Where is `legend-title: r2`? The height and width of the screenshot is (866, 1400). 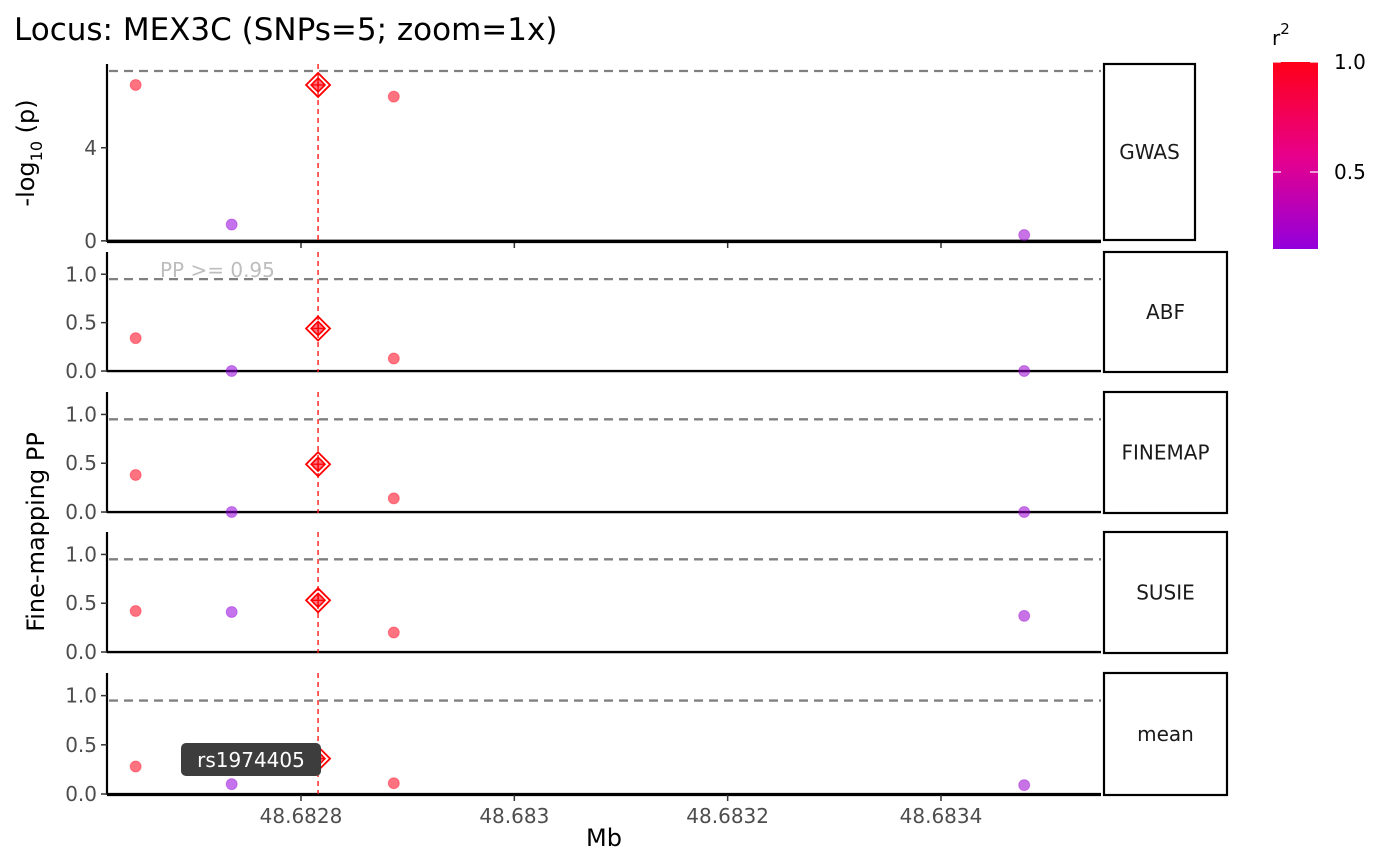 legend-title: r2 is located at coordinates (1281, 35).